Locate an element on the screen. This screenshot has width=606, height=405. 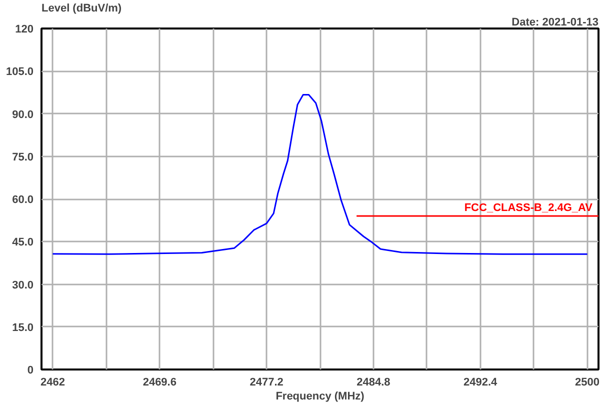
y-tick-label: 15.0 is located at coordinates (23, 328).